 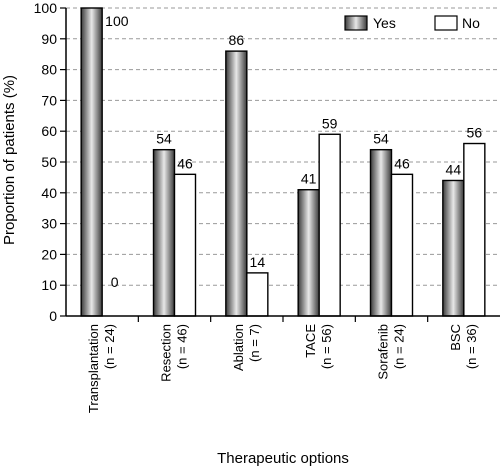 I want to click on bar-yes-sorafenib, so click(x=381, y=232).